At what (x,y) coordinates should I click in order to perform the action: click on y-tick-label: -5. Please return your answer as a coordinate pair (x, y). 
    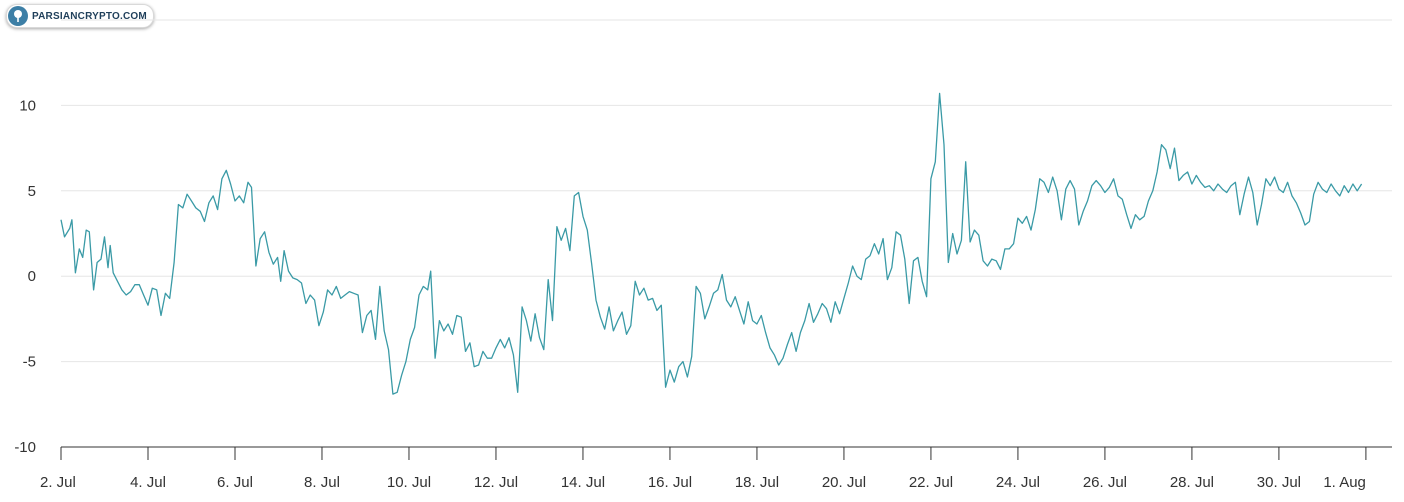
    Looking at the image, I should click on (29, 362).